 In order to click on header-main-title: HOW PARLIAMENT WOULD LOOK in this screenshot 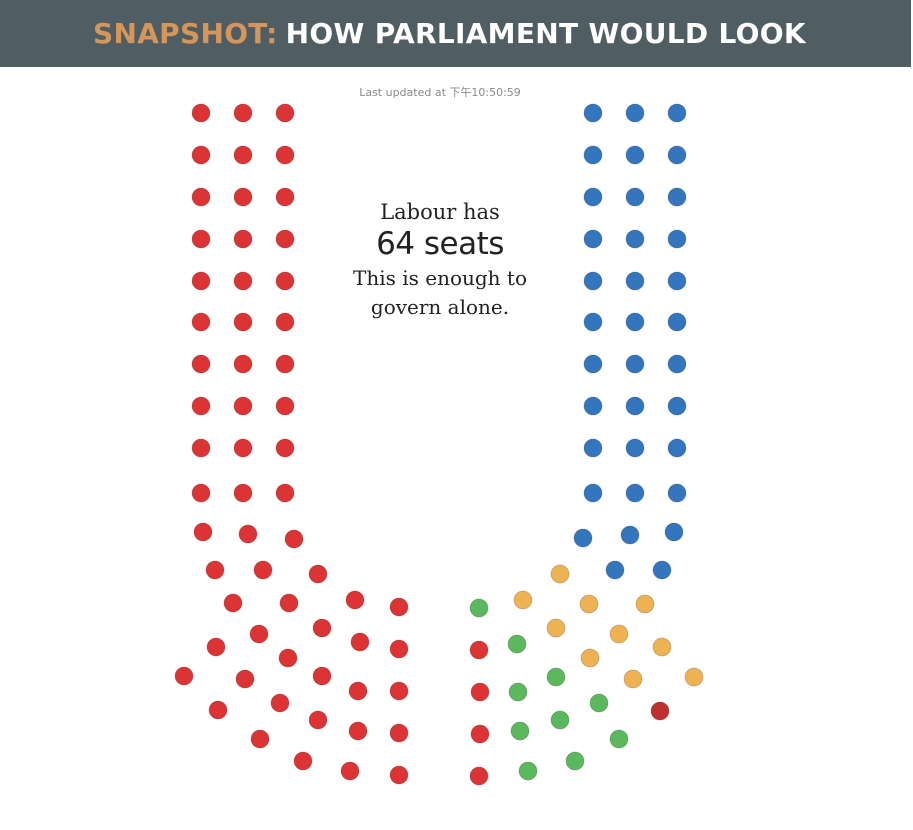, I will do `click(545, 33)`.